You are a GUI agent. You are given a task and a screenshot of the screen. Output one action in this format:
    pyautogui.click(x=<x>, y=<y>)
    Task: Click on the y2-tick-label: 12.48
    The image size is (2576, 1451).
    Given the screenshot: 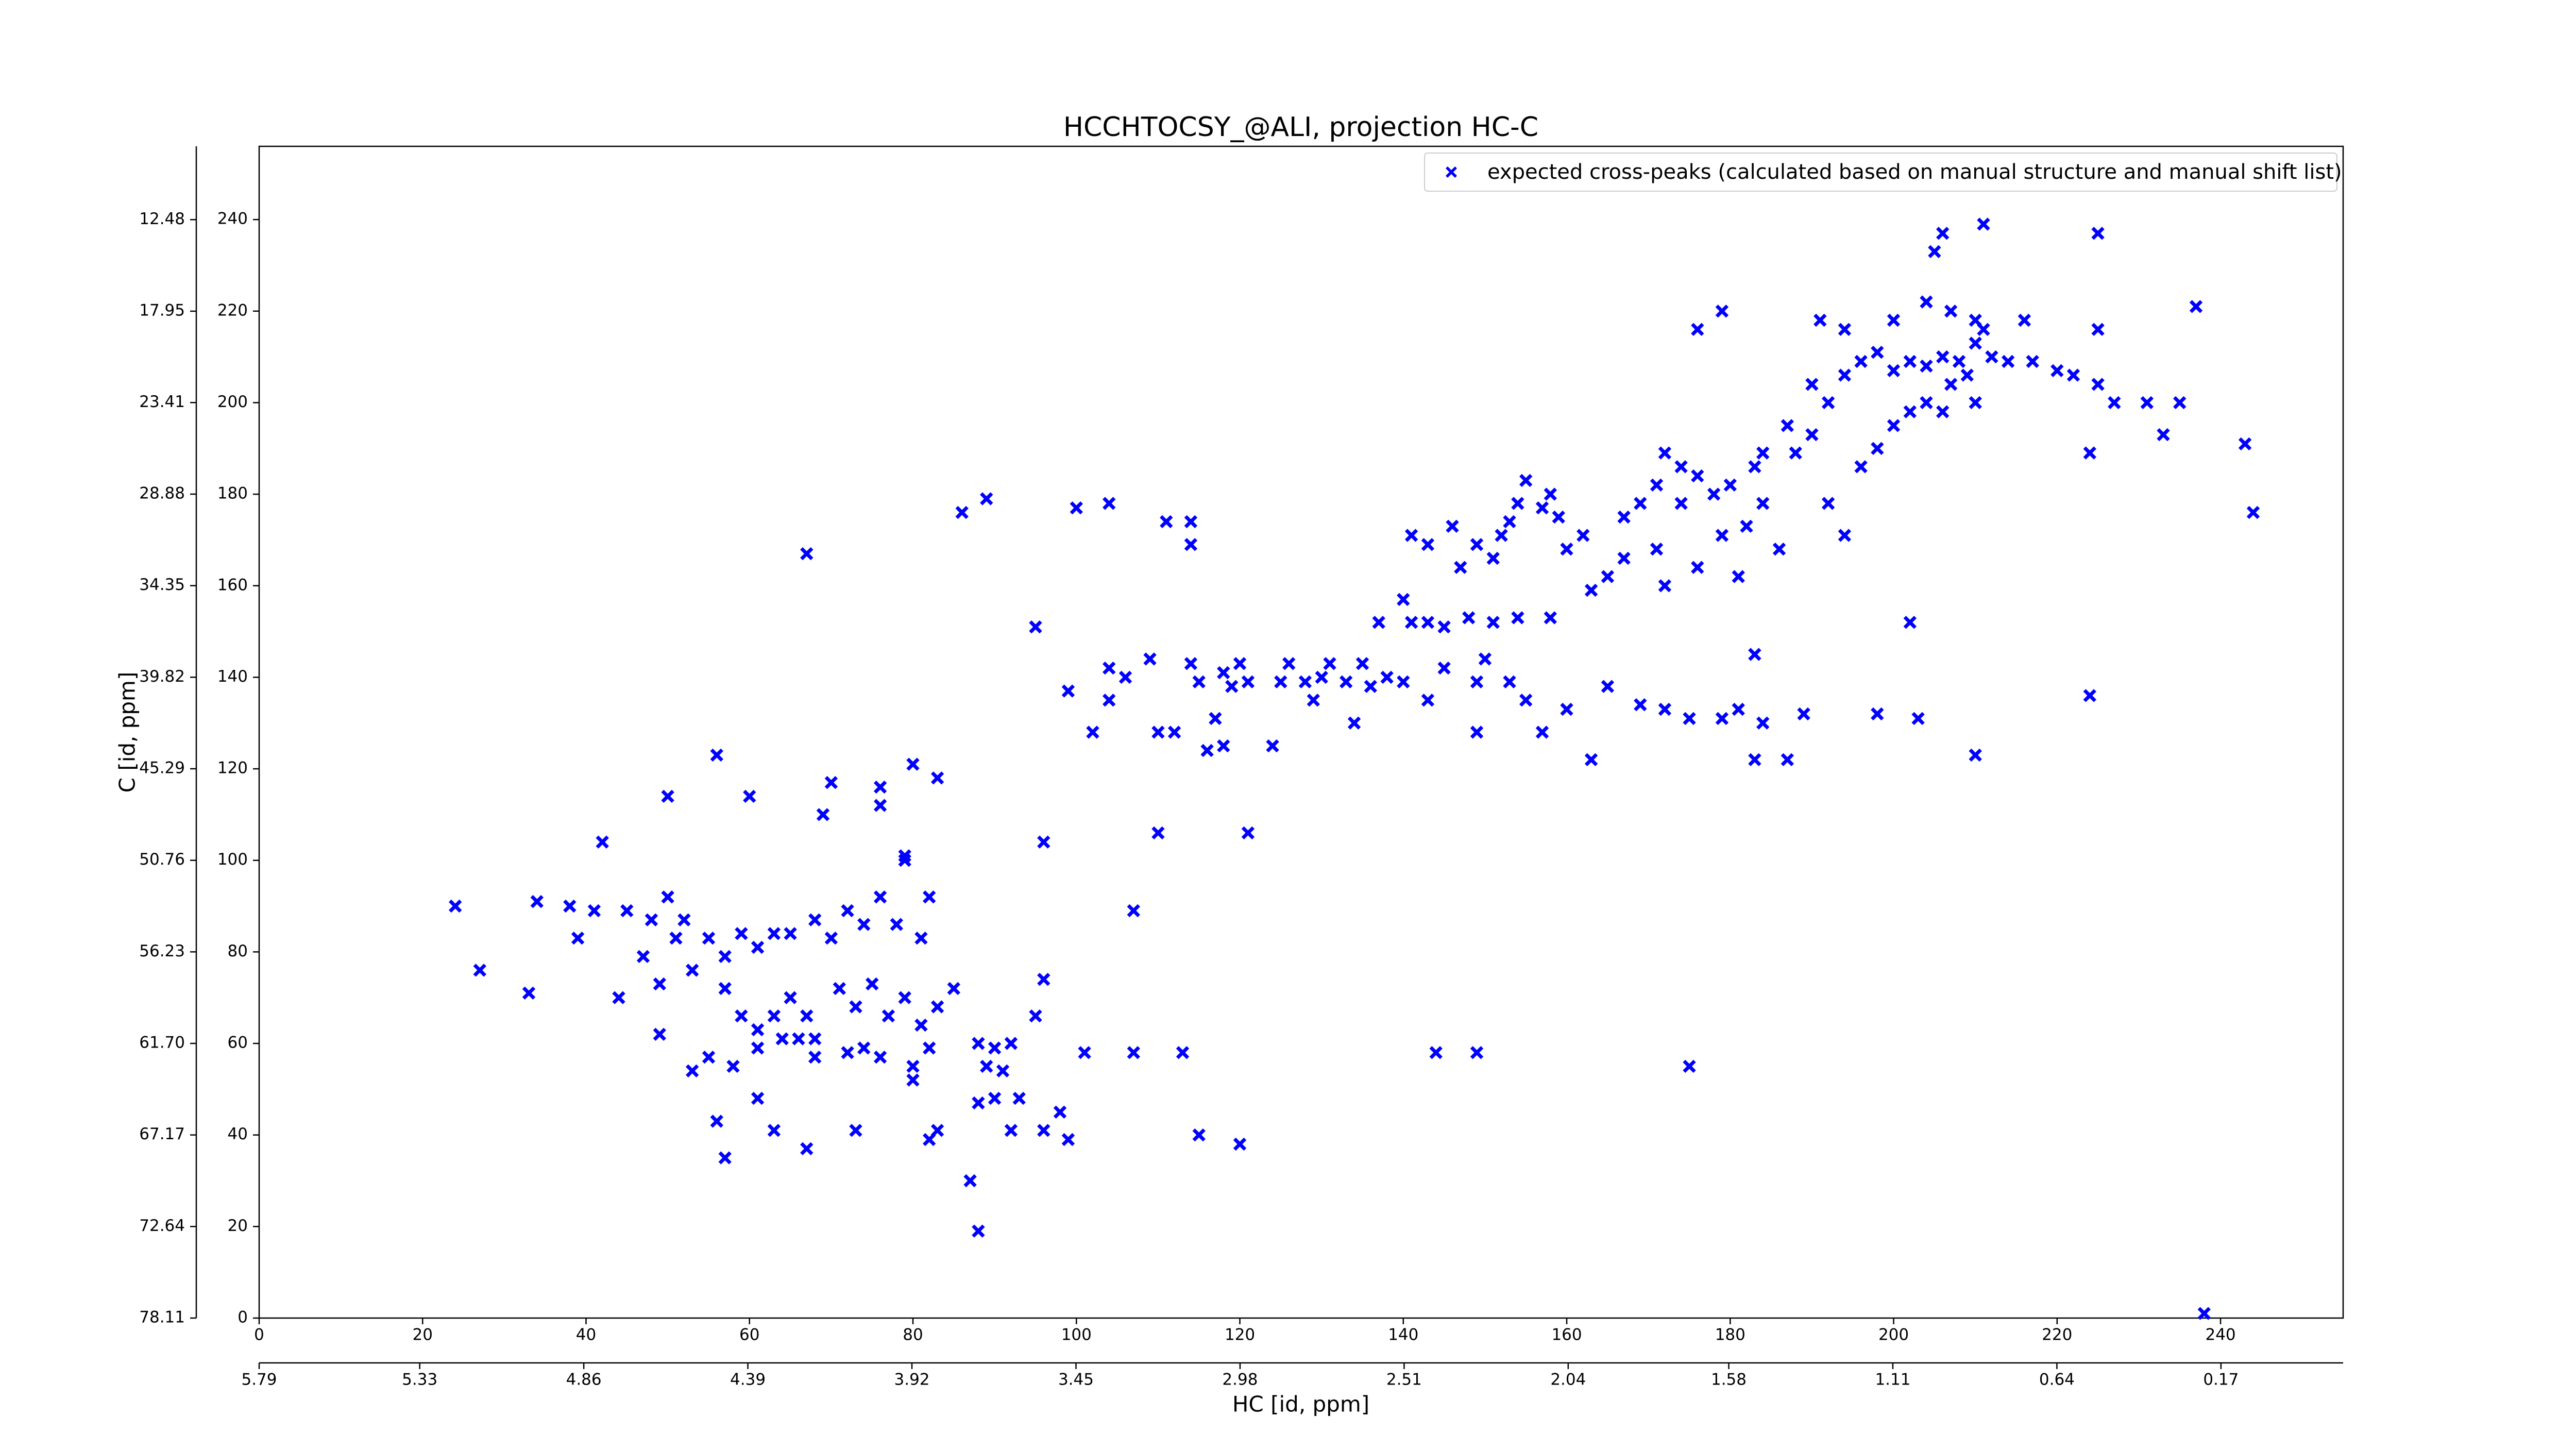 What is the action you would take?
    pyautogui.click(x=162, y=219)
    